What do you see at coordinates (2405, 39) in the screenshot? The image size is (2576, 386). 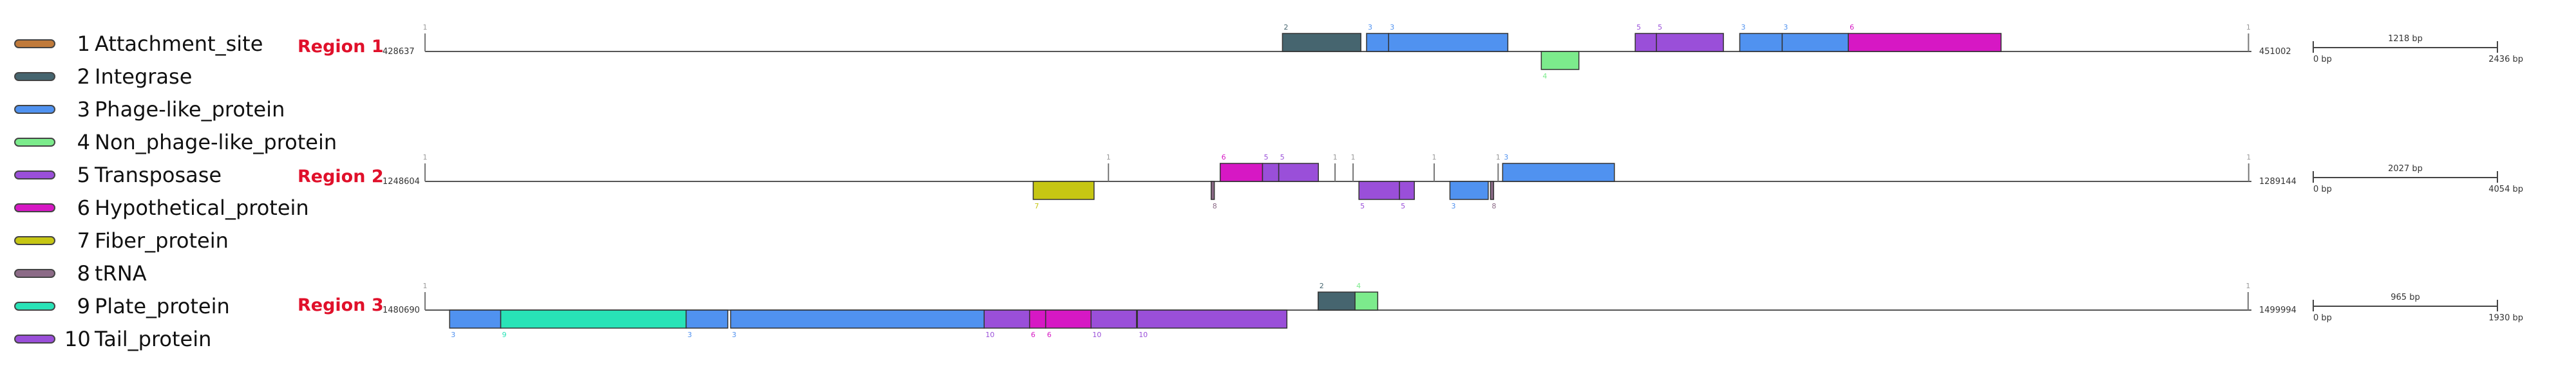 I see `scale-mid-label: 1218 bp` at bounding box center [2405, 39].